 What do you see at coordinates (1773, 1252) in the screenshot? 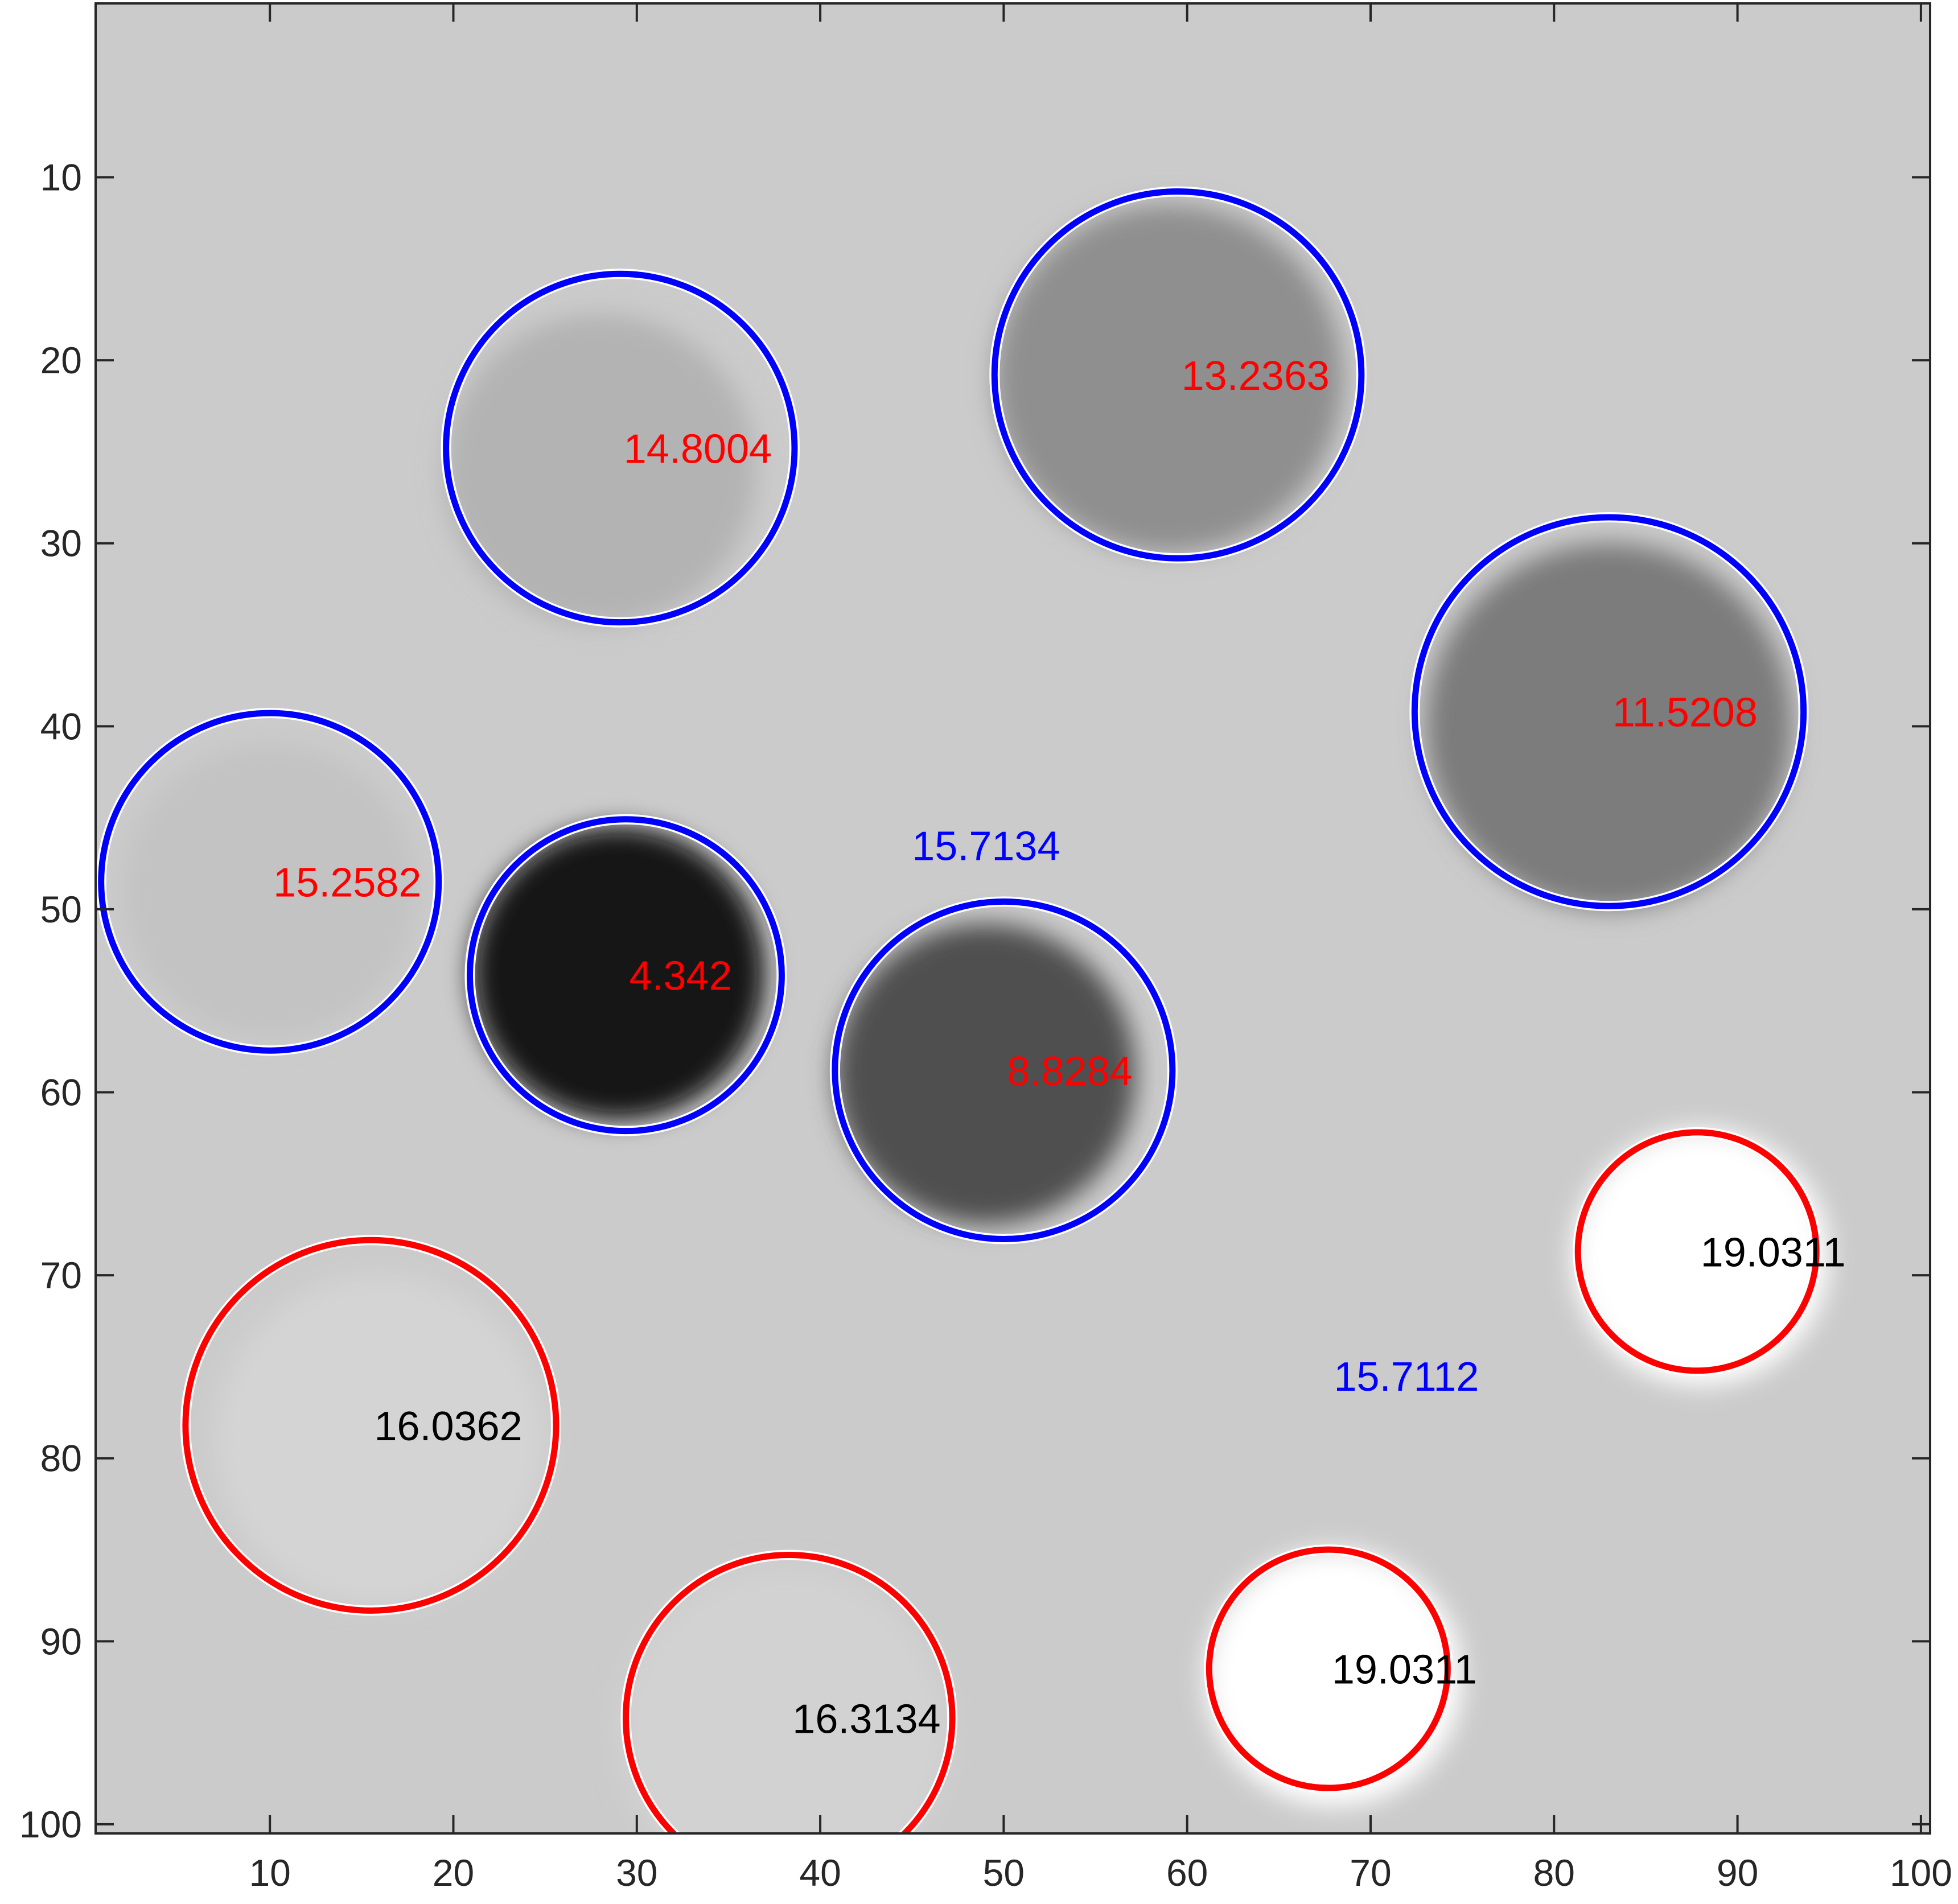
I see `circle-radius-label-6: 19.0311` at bounding box center [1773, 1252].